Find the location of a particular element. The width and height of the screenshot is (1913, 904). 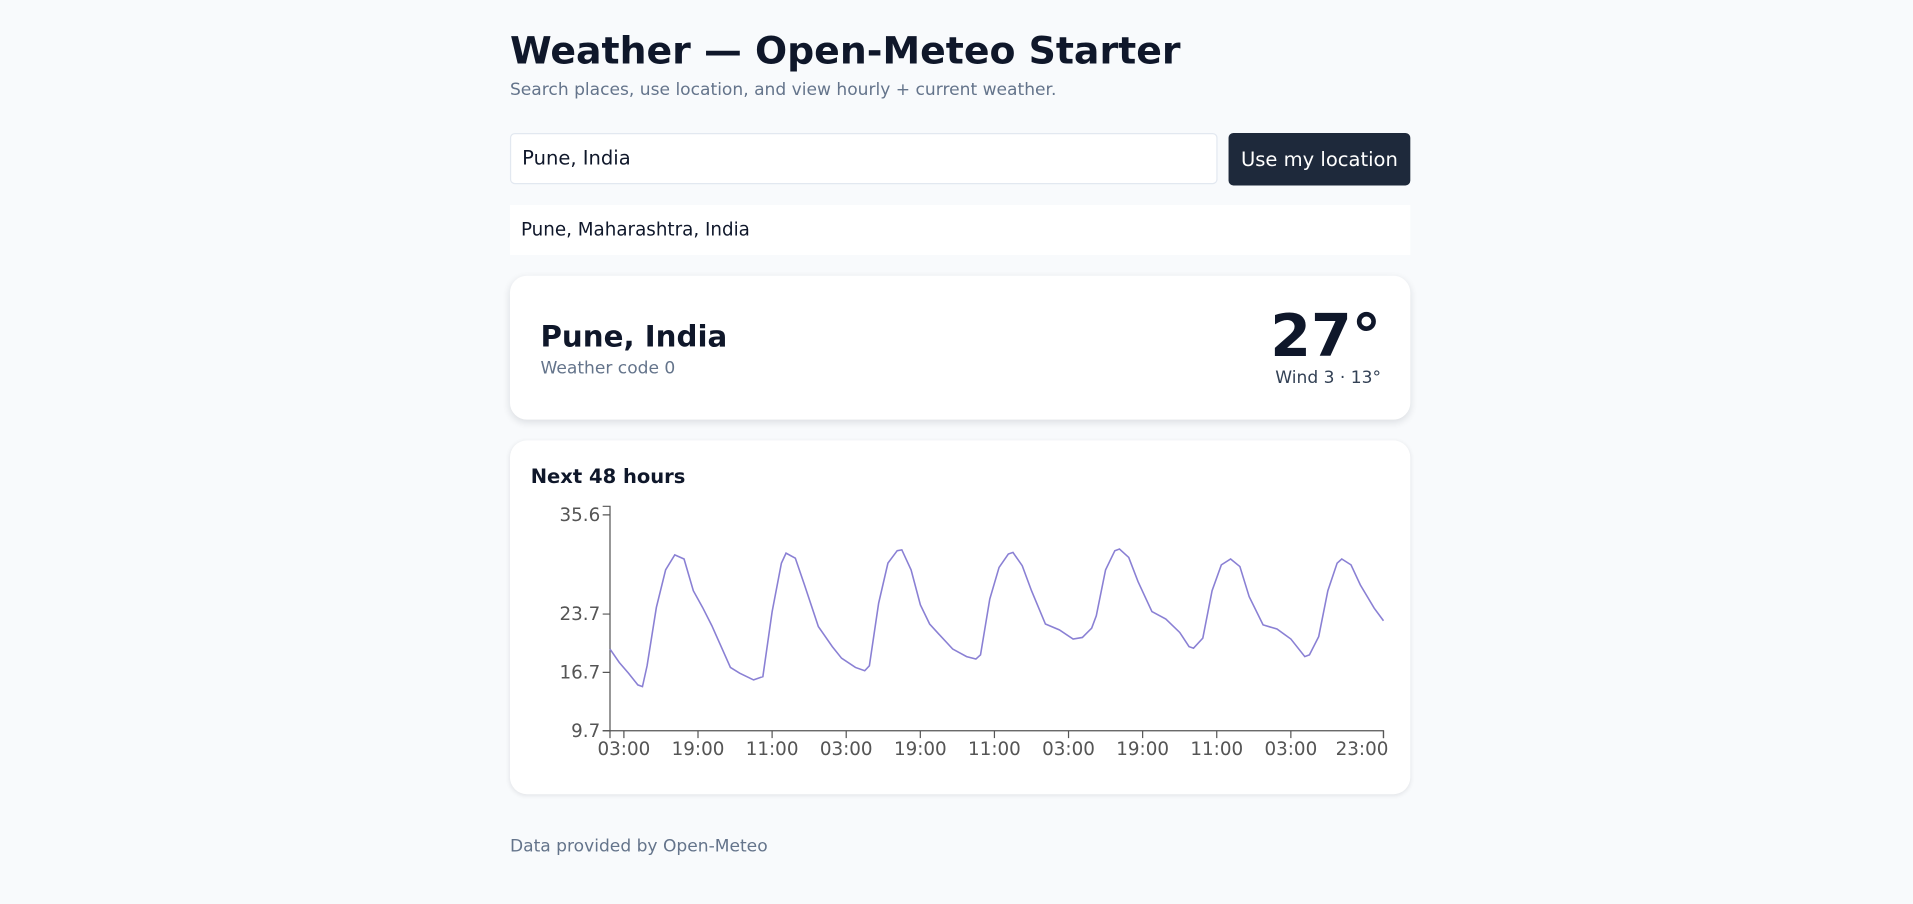

temperature: 27° is located at coordinates (1326, 336).